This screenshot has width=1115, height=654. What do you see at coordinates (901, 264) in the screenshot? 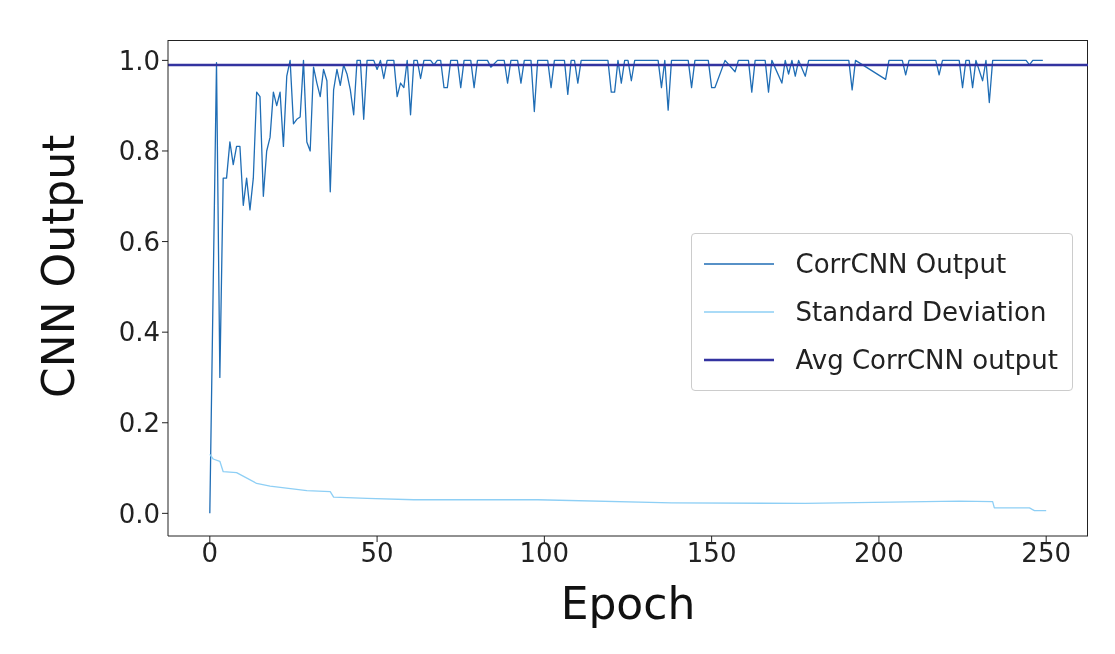
I see `legend-label: CorrCNN Output` at bounding box center [901, 264].